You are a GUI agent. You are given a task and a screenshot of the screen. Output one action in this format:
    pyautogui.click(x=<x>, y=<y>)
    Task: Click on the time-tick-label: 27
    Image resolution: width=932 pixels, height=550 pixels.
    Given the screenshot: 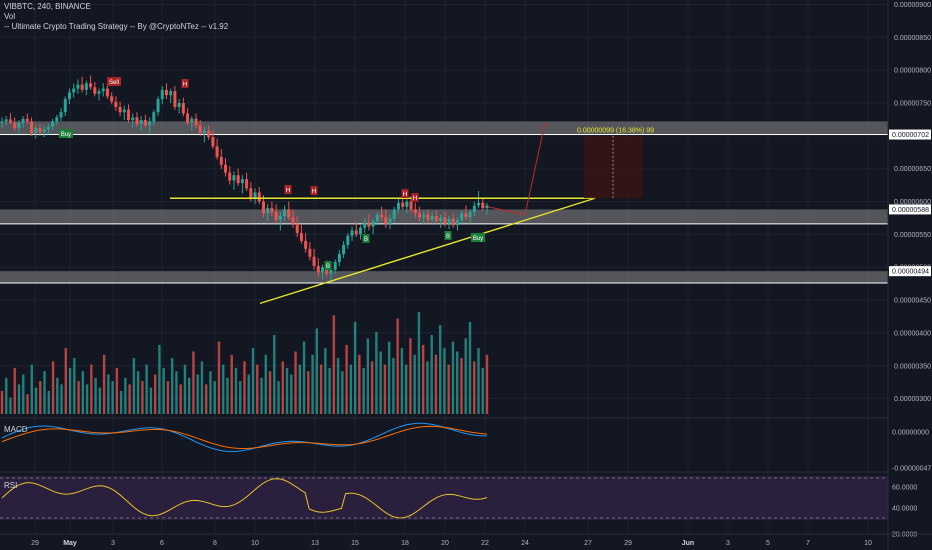 What is the action you would take?
    pyautogui.click(x=588, y=543)
    